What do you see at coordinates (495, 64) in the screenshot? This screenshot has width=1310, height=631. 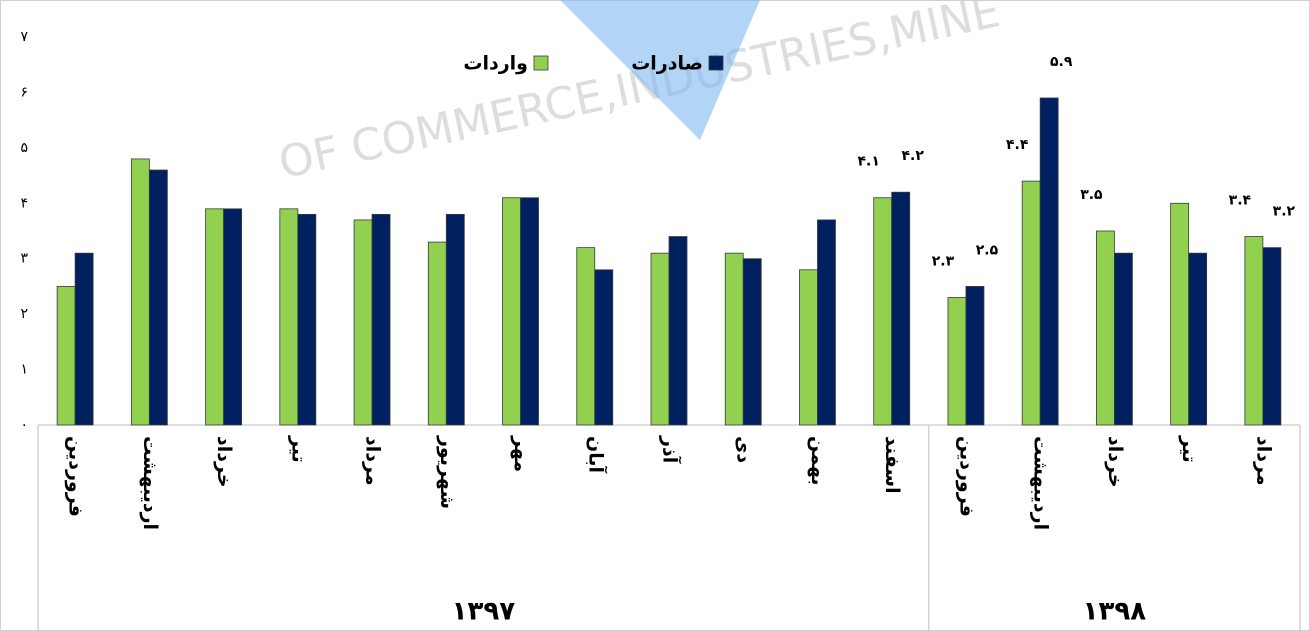 I see `legend-label: واردات` at bounding box center [495, 64].